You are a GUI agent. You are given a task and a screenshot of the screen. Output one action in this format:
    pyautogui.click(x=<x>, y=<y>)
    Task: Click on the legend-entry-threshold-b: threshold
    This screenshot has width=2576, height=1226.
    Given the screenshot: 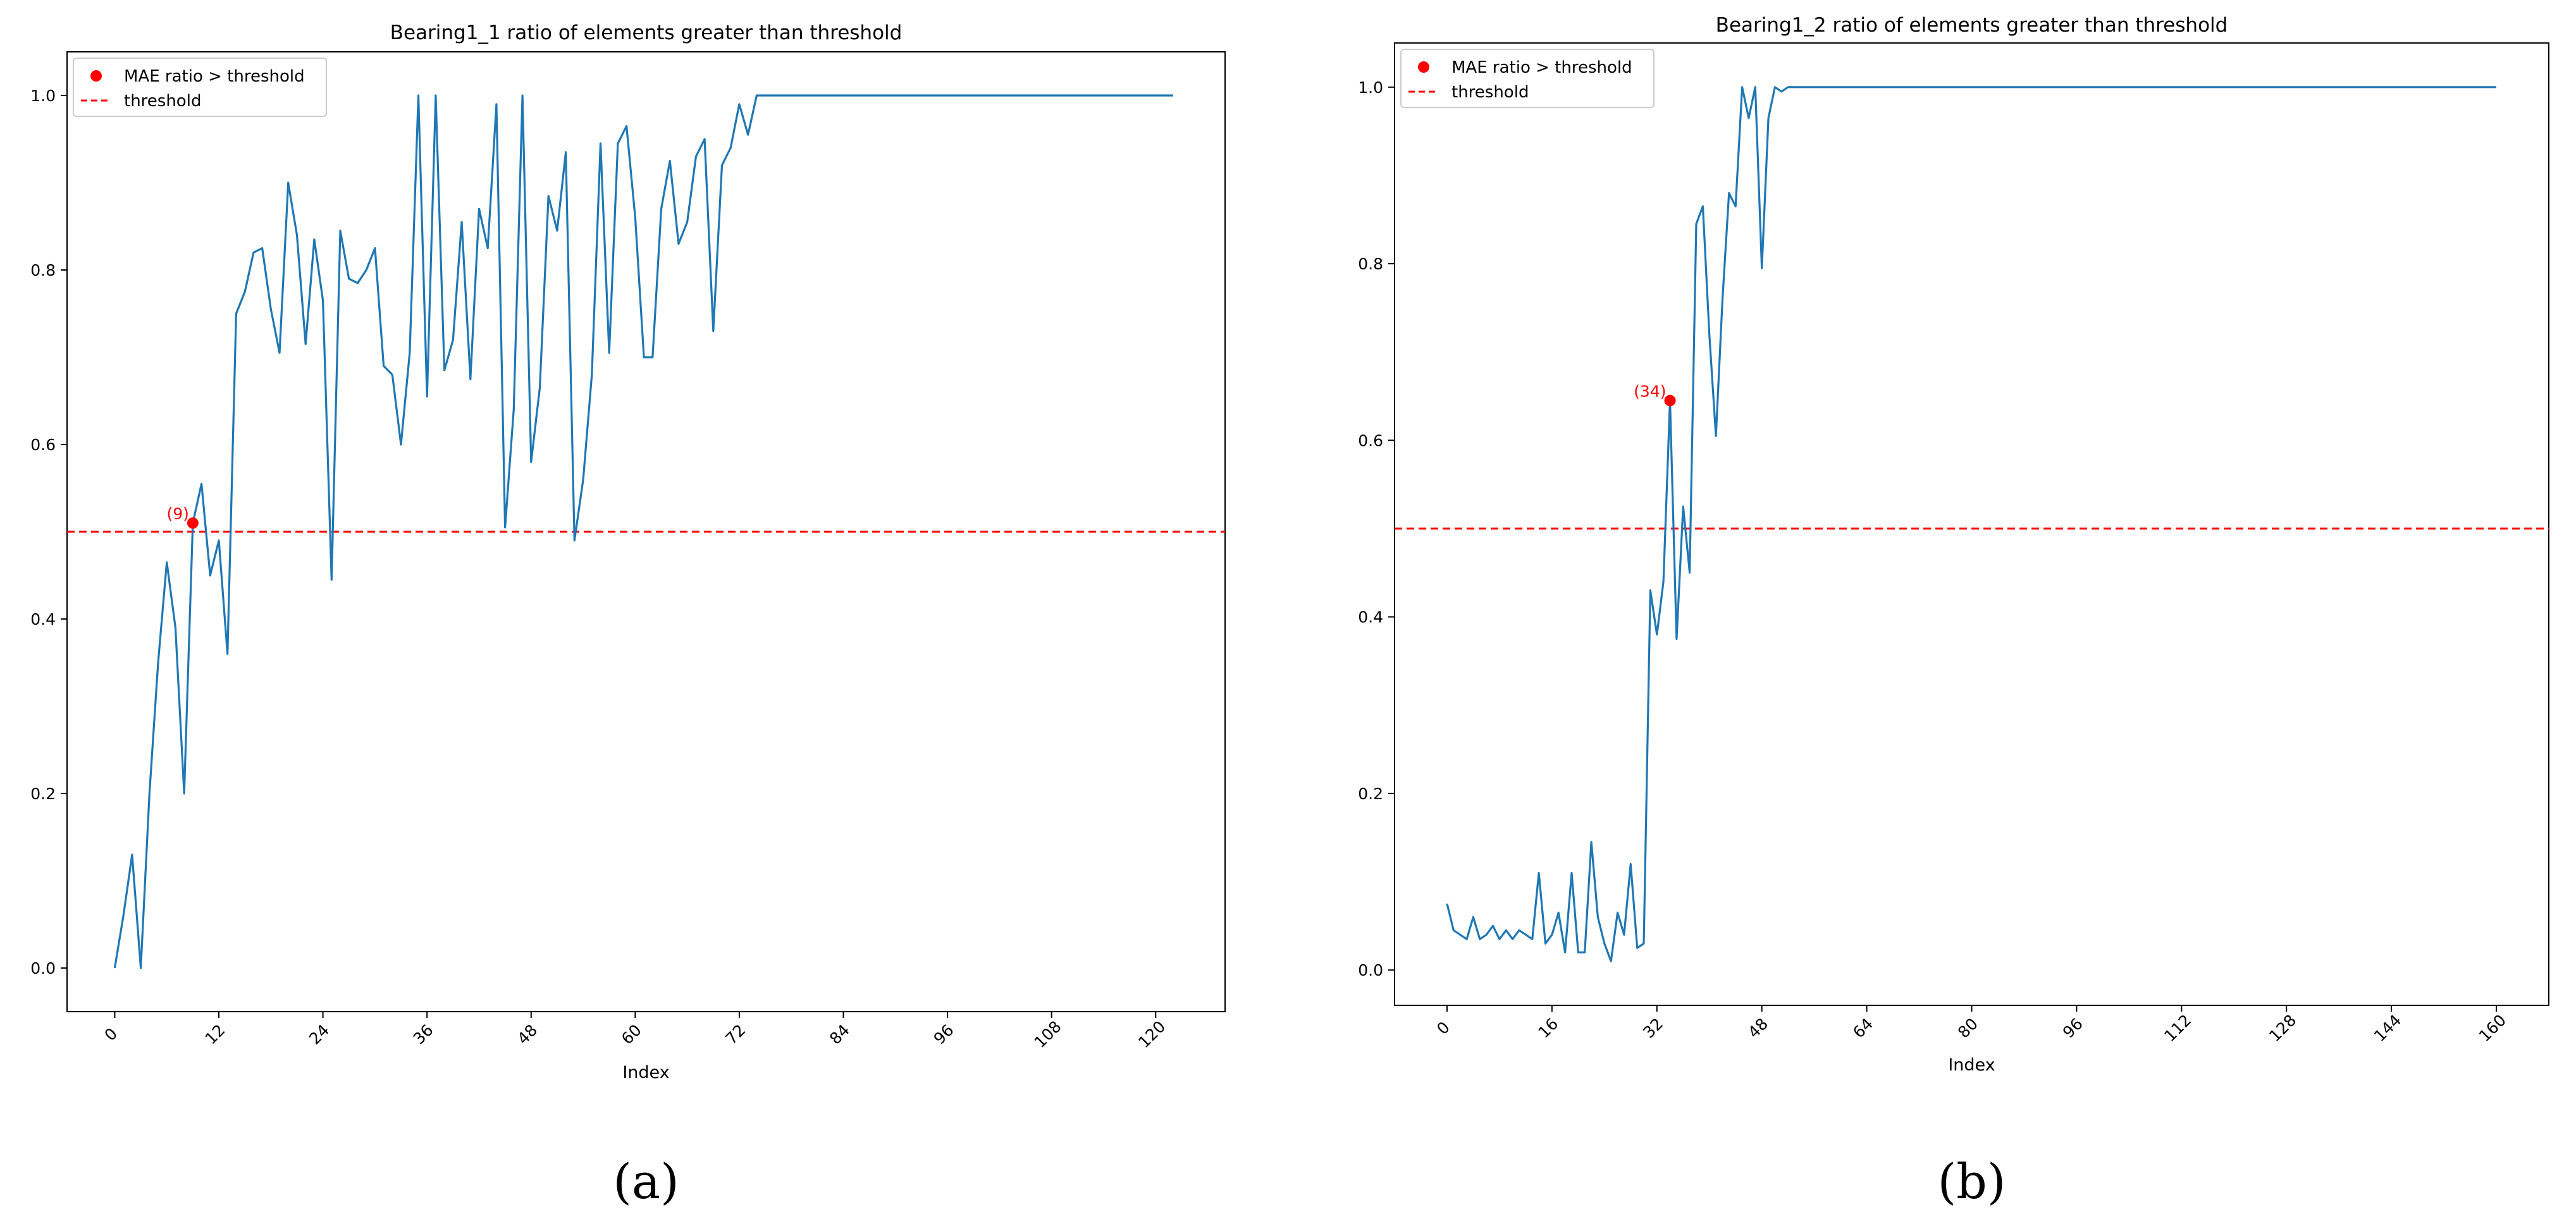 What is the action you would take?
    pyautogui.click(x=1490, y=92)
    